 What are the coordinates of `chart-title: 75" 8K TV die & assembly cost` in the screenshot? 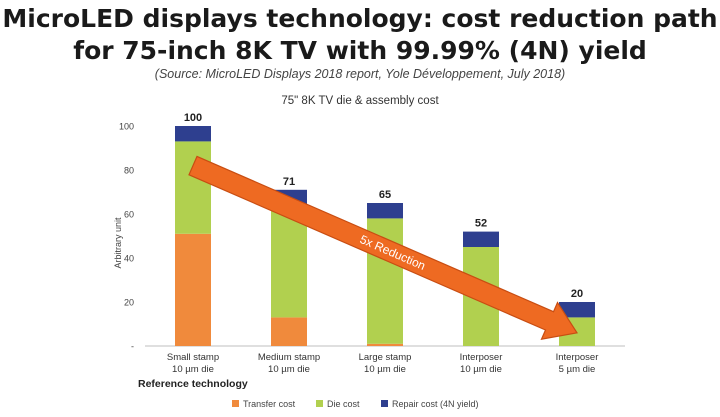 It's located at (360, 101).